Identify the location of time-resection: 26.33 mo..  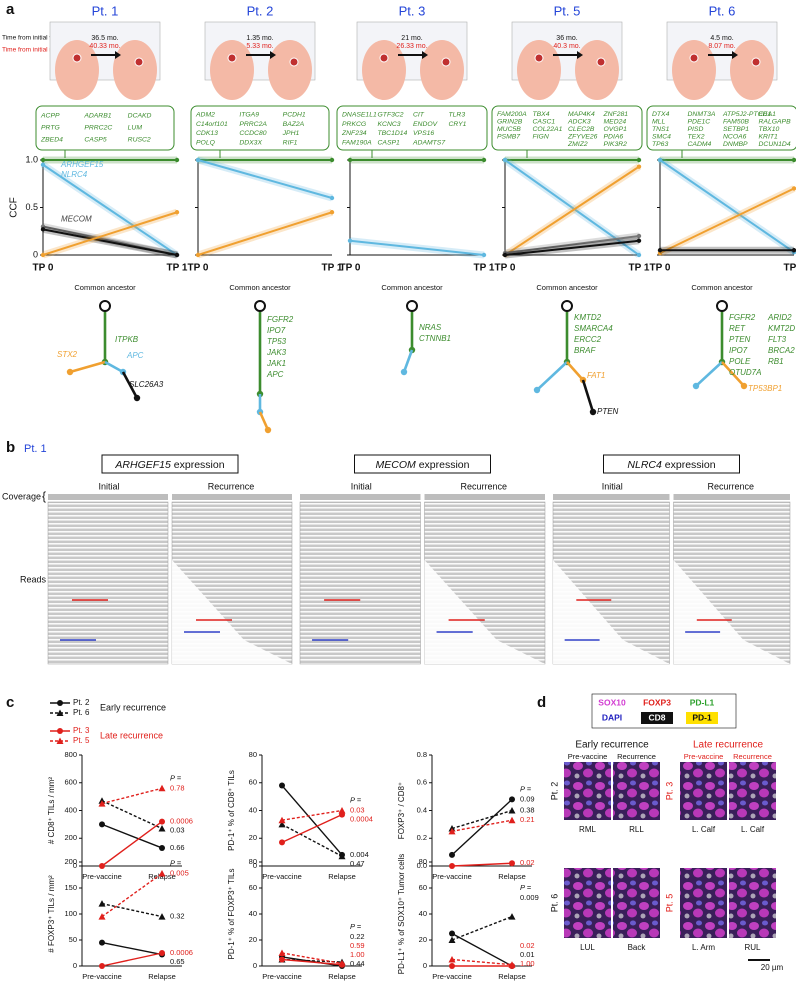
(411, 46).